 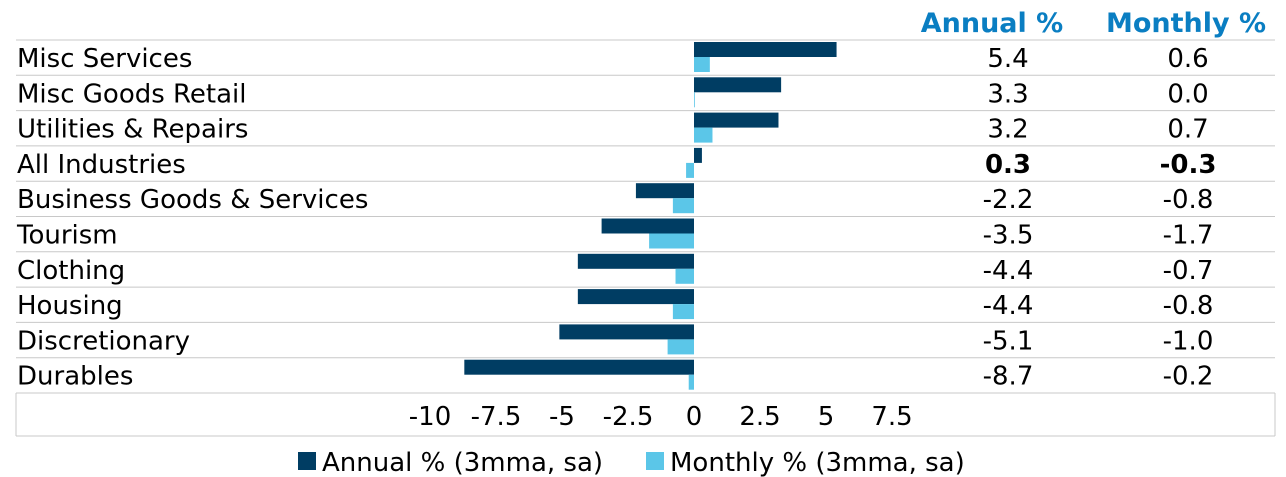 I want to click on category-label: Utilities & Repairs, so click(x=132, y=130).